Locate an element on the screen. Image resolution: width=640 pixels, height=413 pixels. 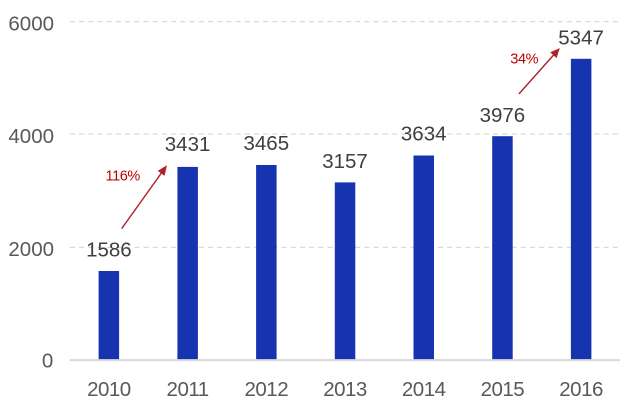
svg-text: 3976 is located at coordinates (503, 115).